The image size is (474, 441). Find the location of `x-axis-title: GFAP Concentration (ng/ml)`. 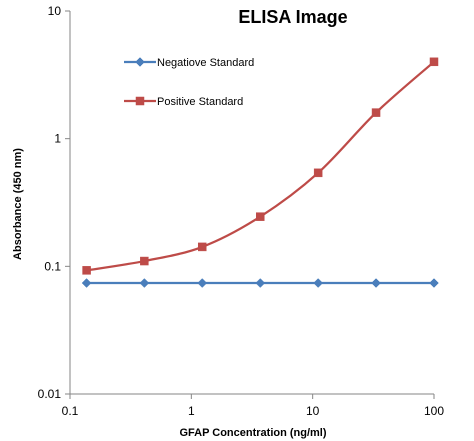

x-axis-title: GFAP Concentration (ng/ml) is located at coordinates (252, 433).